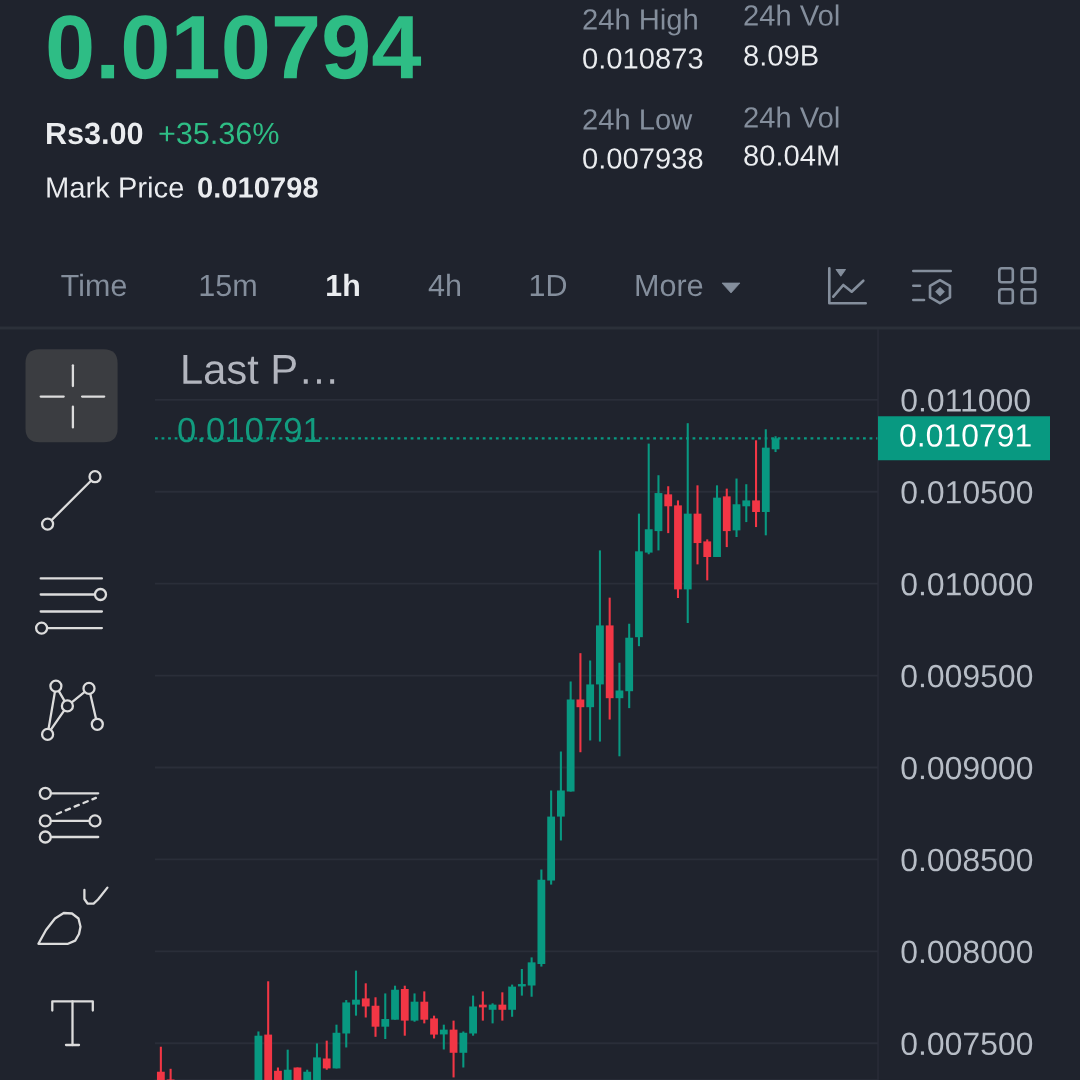 This screenshot has height=1080, width=1080. Describe the element at coordinates (965, 400) in the screenshot. I see `y-tick-label: 0.011000` at that location.